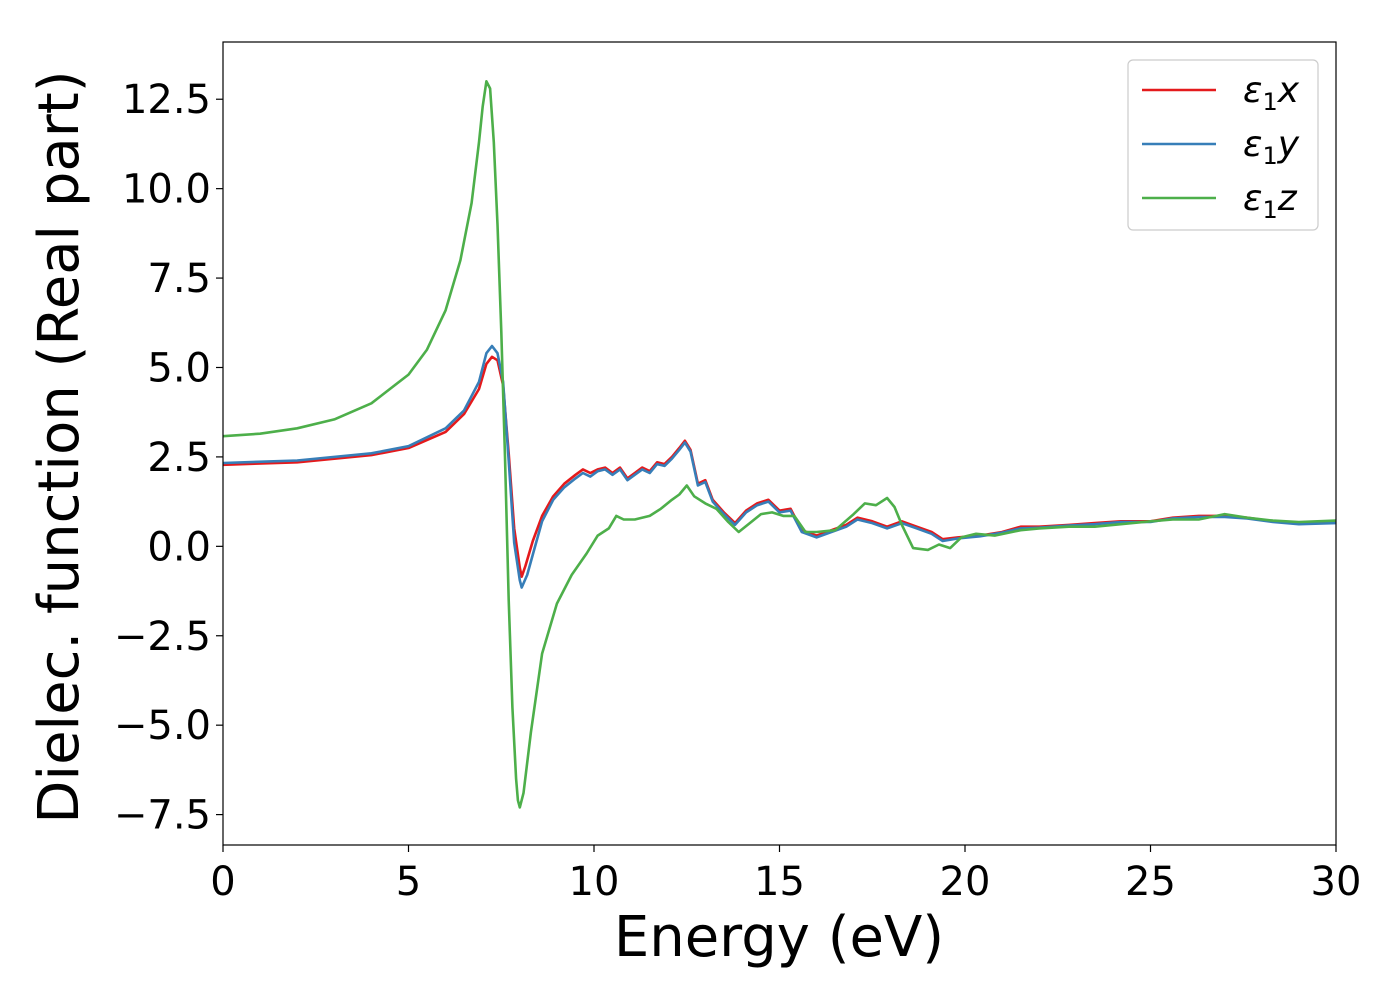  Describe the element at coordinates (1271, 93) in the screenshot. I see `legend-label-x: ε1x` at that location.